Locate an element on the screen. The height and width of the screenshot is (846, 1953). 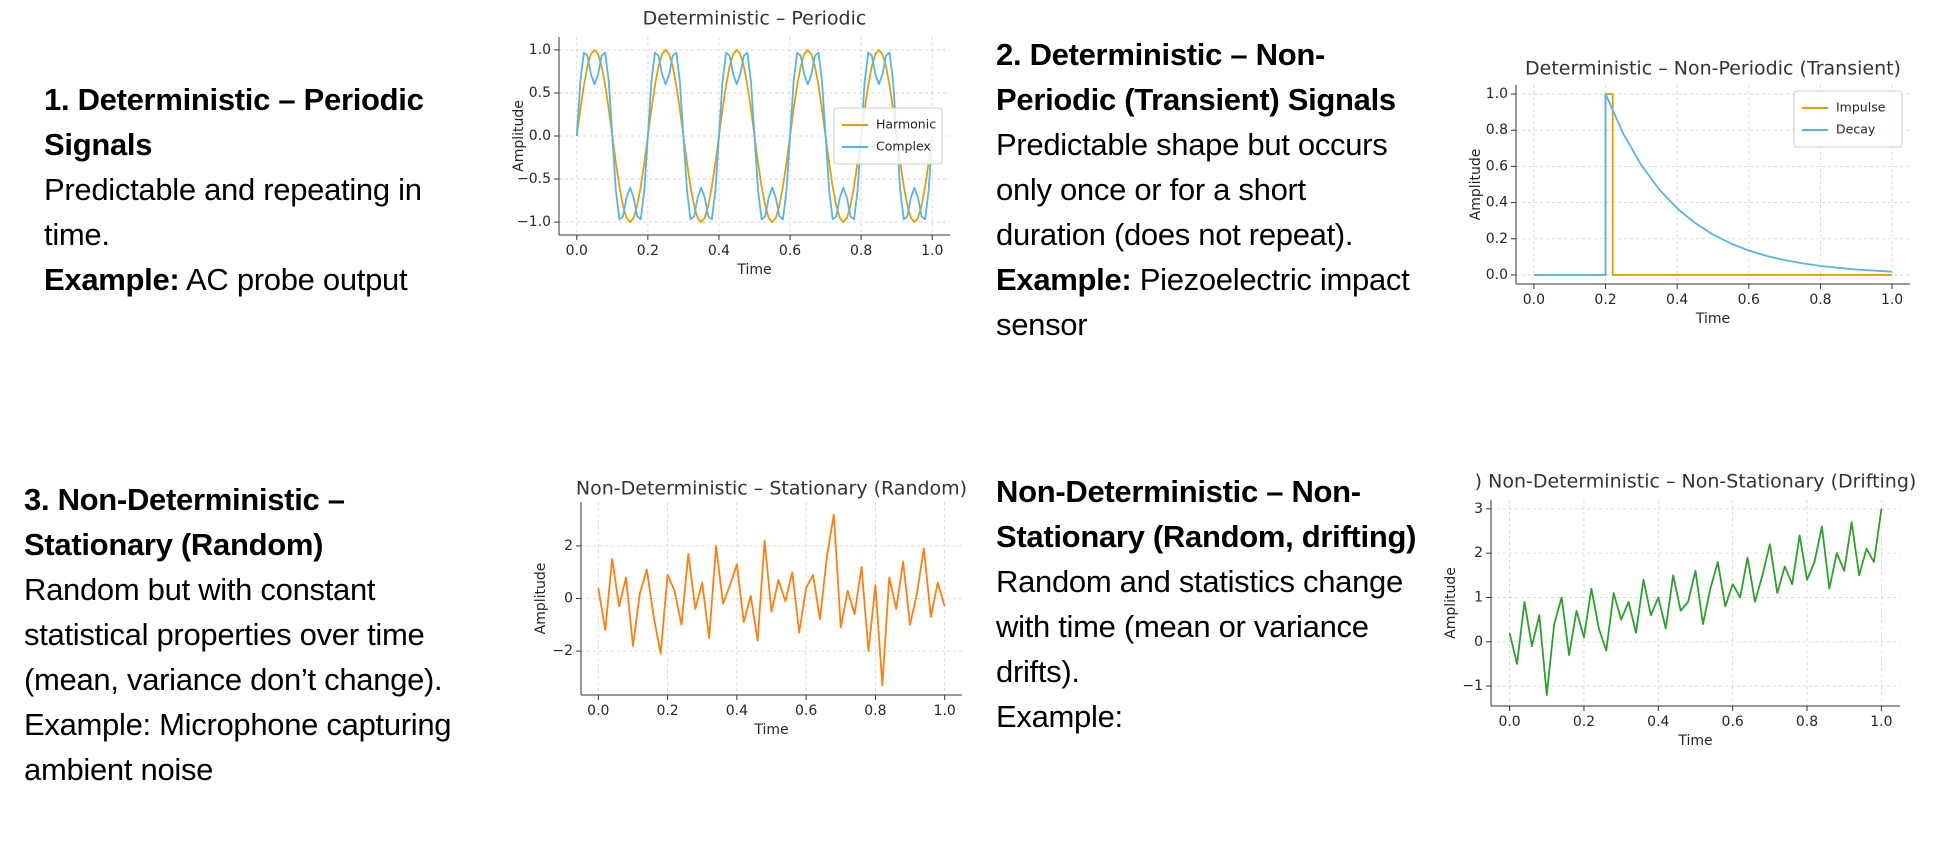
text: (mean, variance don’t change). is located at coordinates (233, 679).